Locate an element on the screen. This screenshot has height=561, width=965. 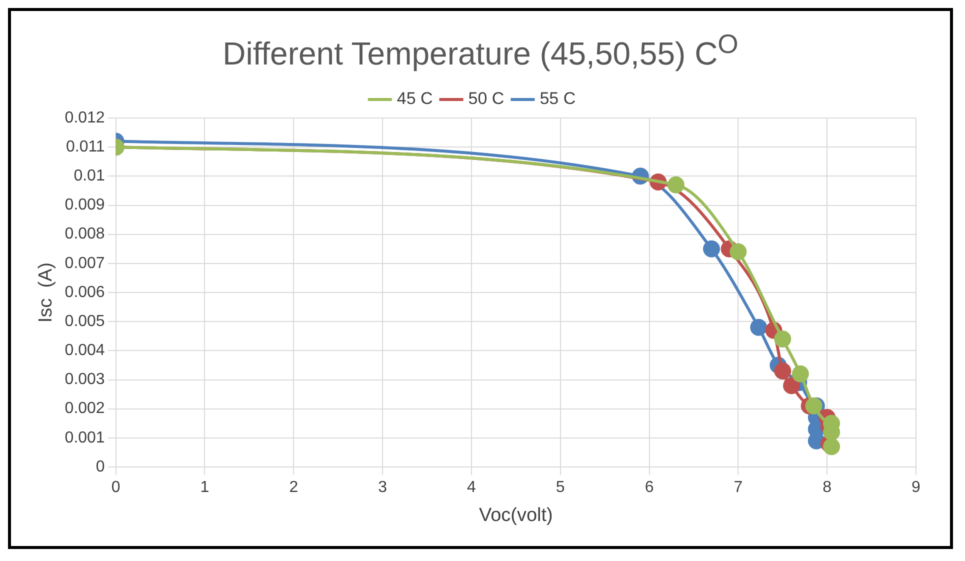
y-tick-label: 0.002 is located at coordinates (84, 408).